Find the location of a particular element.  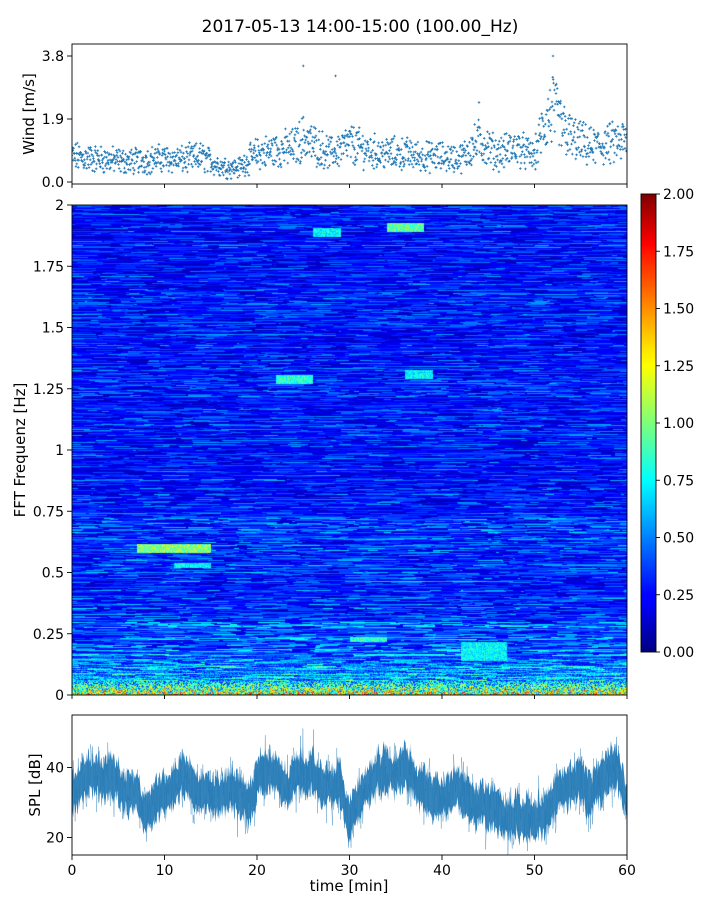

spectrogram-x-tick-marks is located at coordinates (349, 697).